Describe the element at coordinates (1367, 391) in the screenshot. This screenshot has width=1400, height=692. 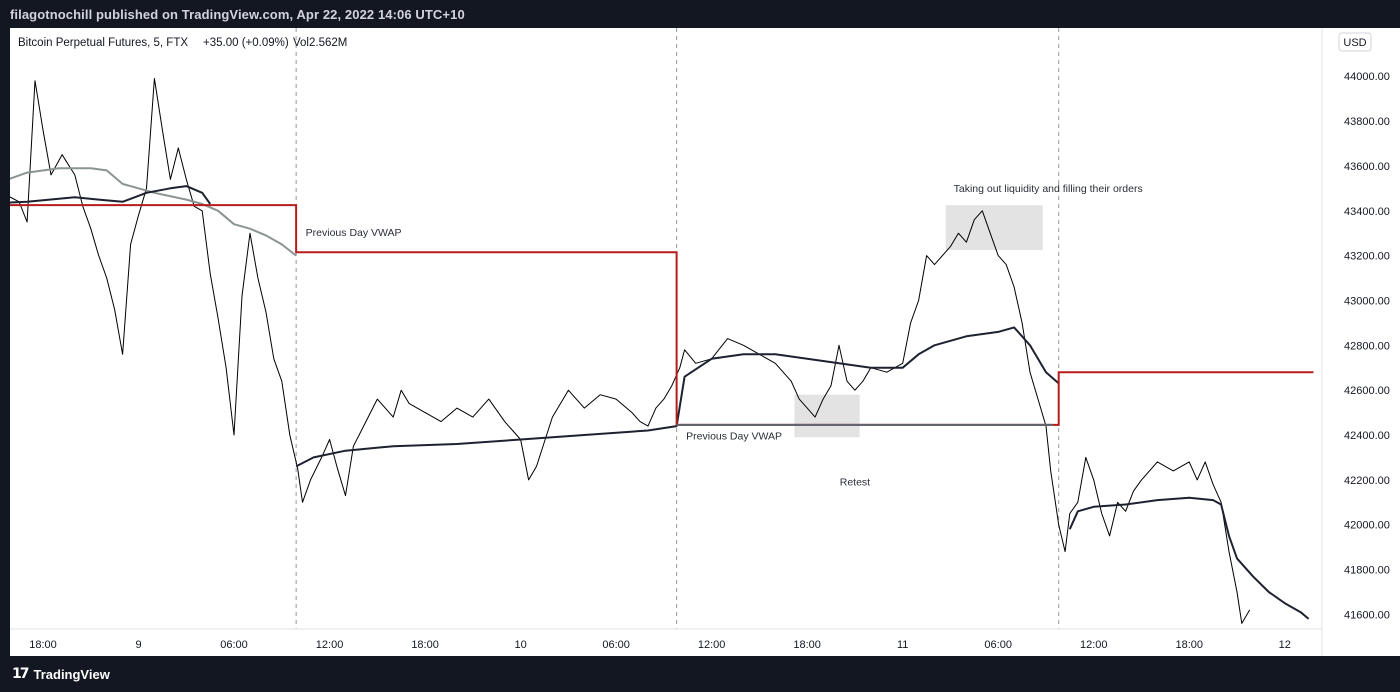
I see `y-tick-label: 42600.00` at that location.